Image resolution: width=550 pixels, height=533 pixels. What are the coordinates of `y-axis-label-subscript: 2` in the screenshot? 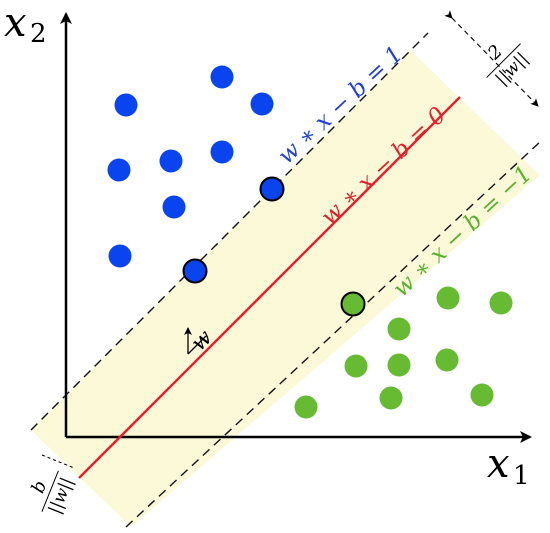 It's located at (38, 34).